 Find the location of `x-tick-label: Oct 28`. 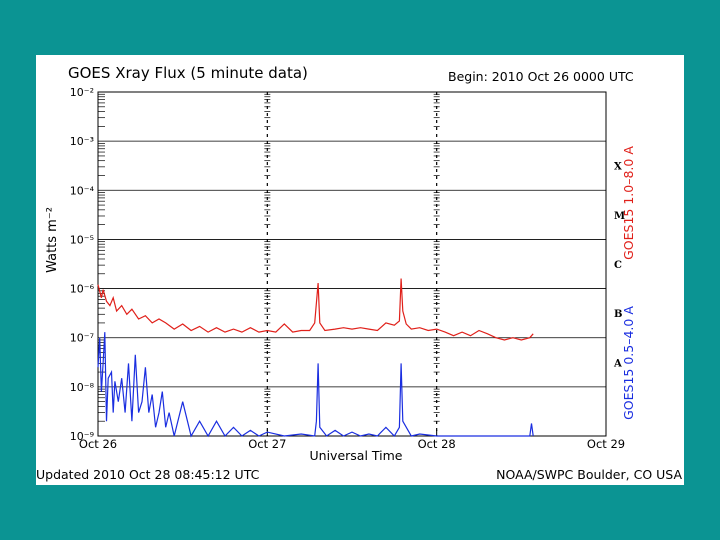

x-tick-label: Oct 28 is located at coordinates (437, 444).